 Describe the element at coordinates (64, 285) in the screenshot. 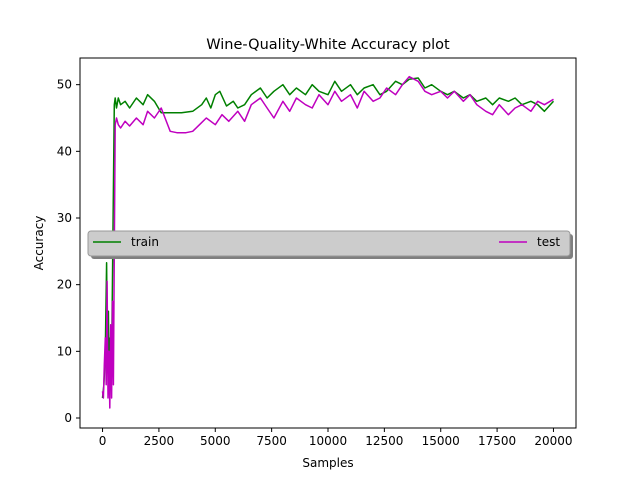

I see `y-tick-label: 20` at that location.